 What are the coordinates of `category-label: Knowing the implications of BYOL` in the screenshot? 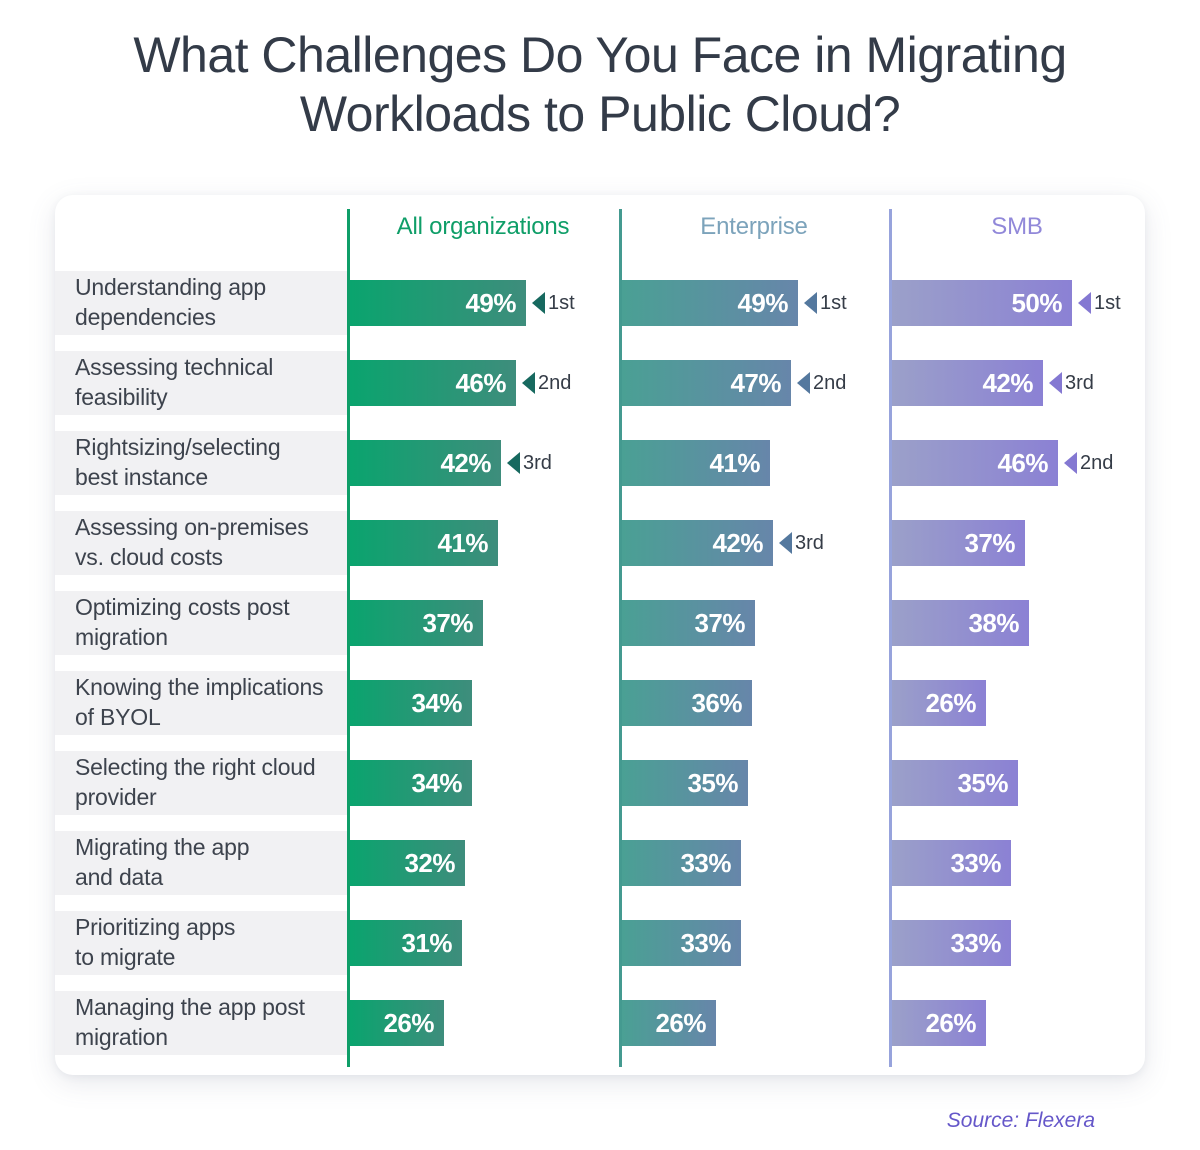 It's located at (201, 703).